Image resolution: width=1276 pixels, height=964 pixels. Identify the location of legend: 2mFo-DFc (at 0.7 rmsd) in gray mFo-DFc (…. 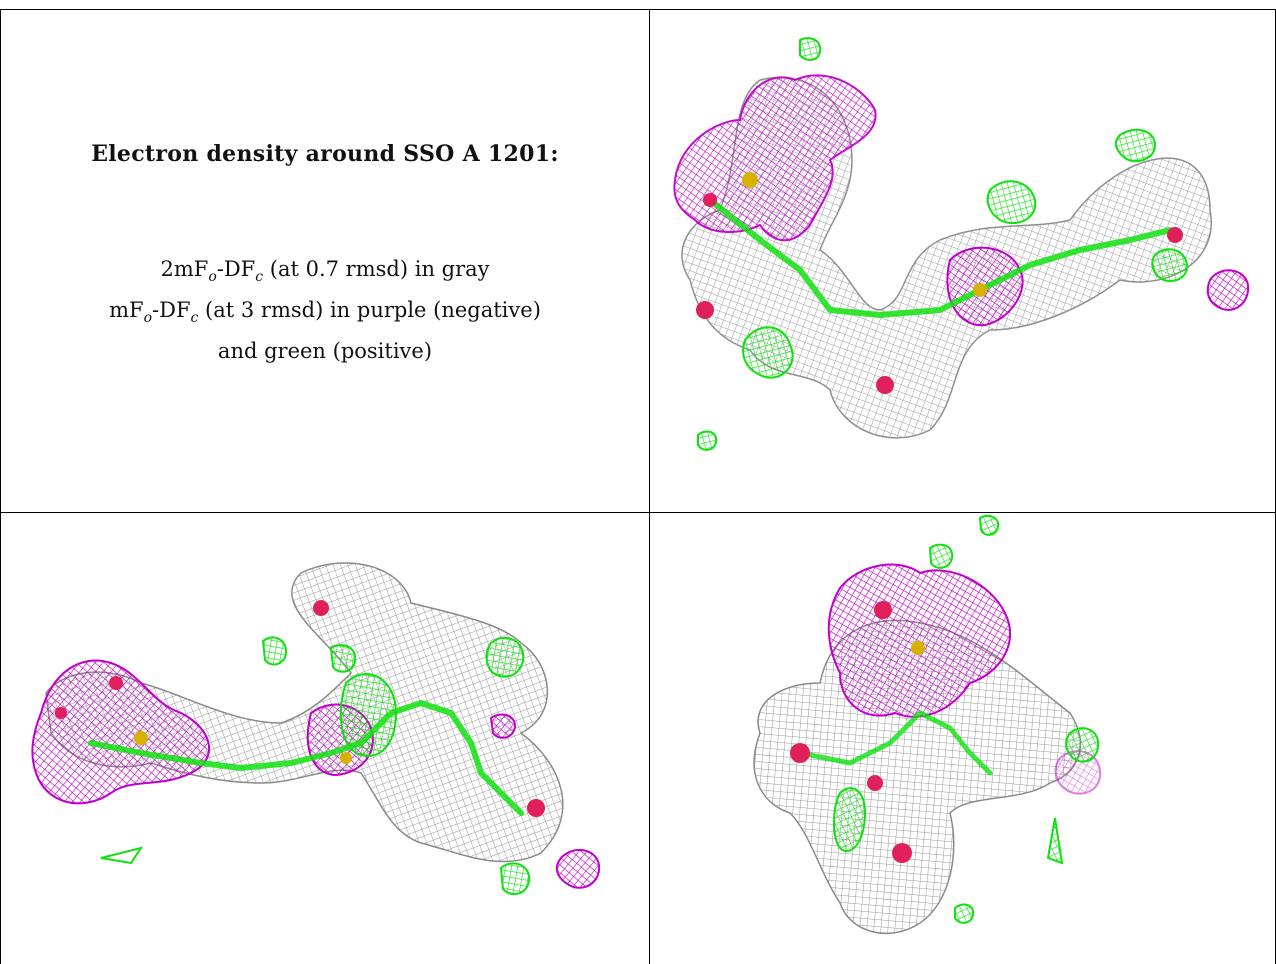
(325, 310).